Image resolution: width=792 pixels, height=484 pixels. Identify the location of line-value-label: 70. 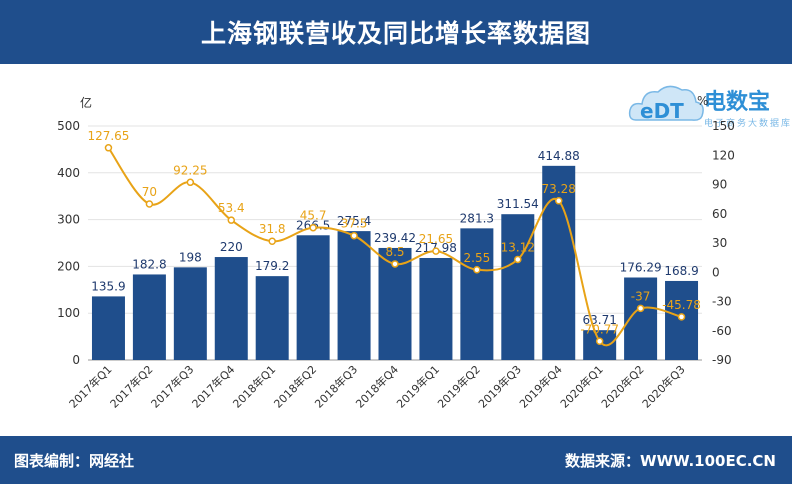
(149, 192).